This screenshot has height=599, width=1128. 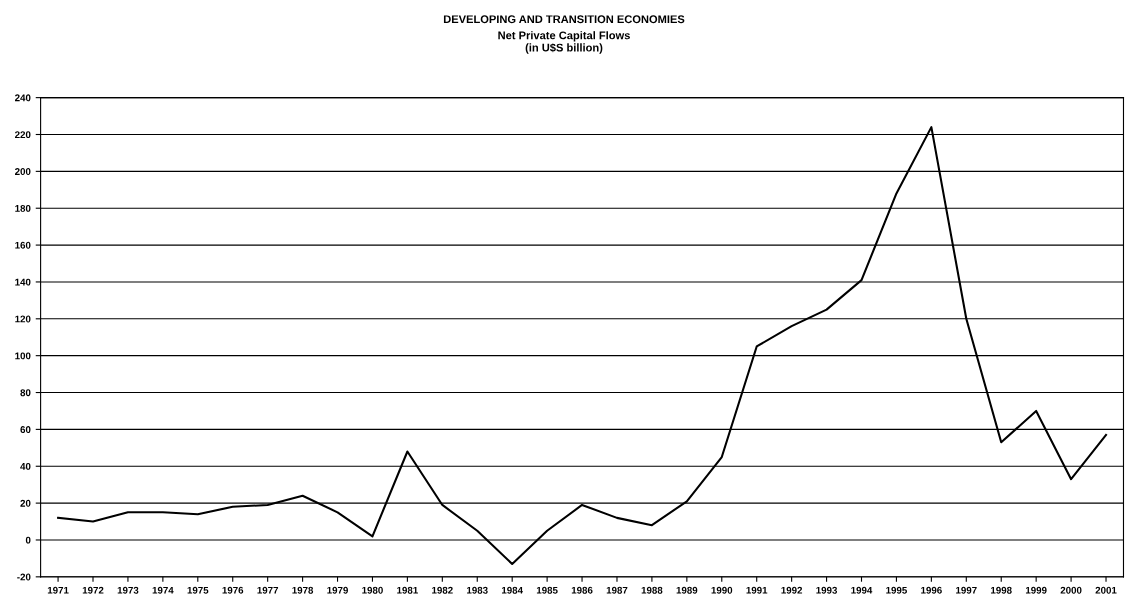 What do you see at coordinates (163, 590) in the screenshot?
I see `x-tick-label: 1974` at bounding box center [163, 590].